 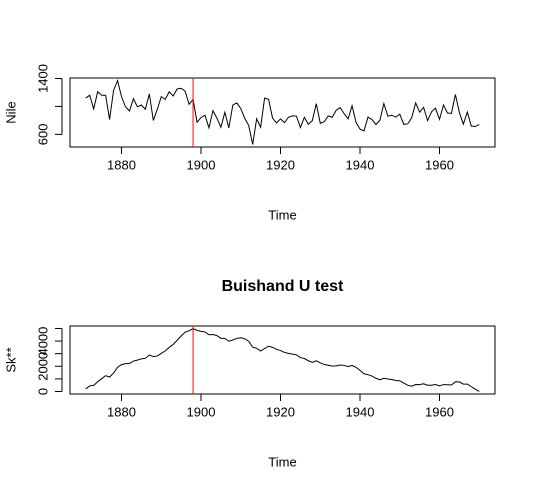 I want to click on y-axis-label: Sk**, so click(x=10, y=359).